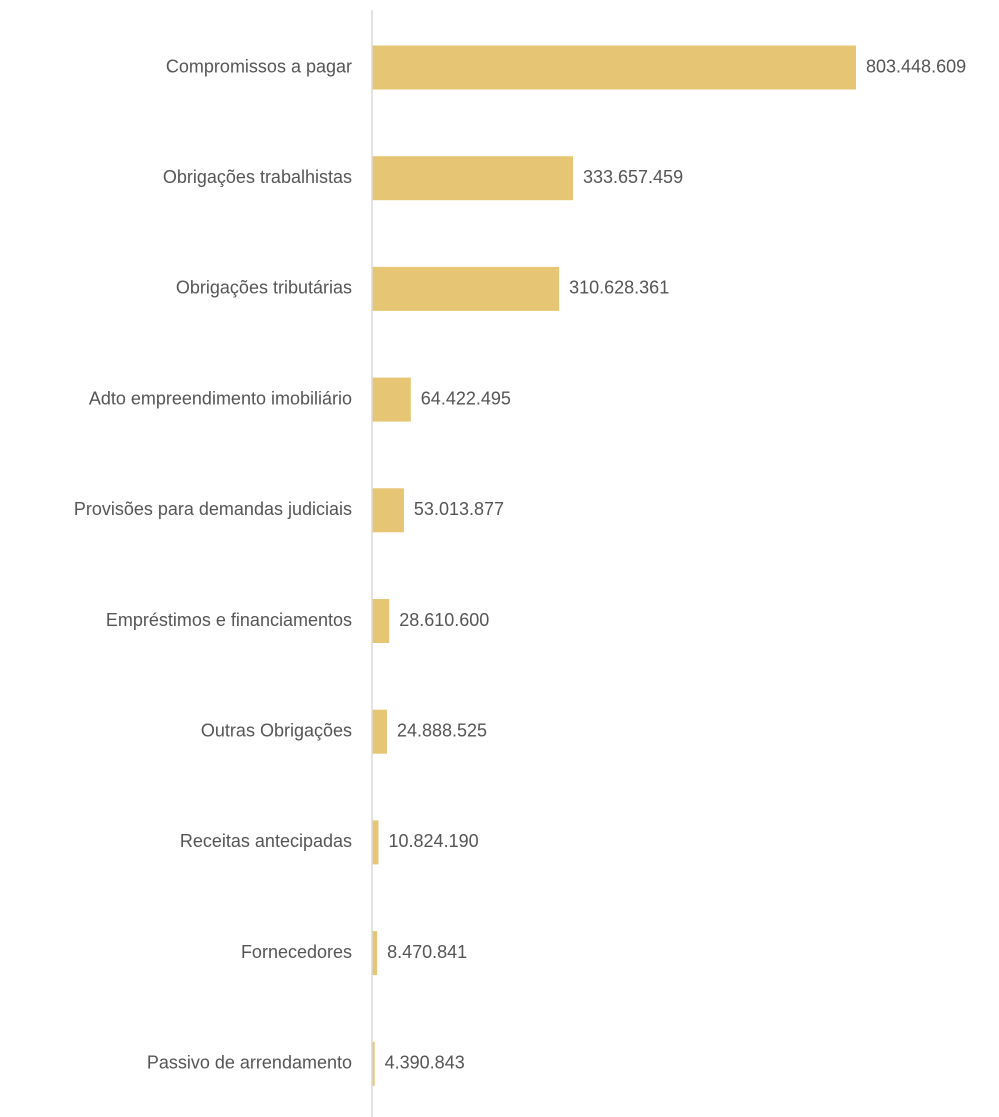 The height and width of the screenshot is (1117, 999). Describe the element at coordinates (466, 398) in the screenshot. I see `data-label: 64.422.495` at that location.